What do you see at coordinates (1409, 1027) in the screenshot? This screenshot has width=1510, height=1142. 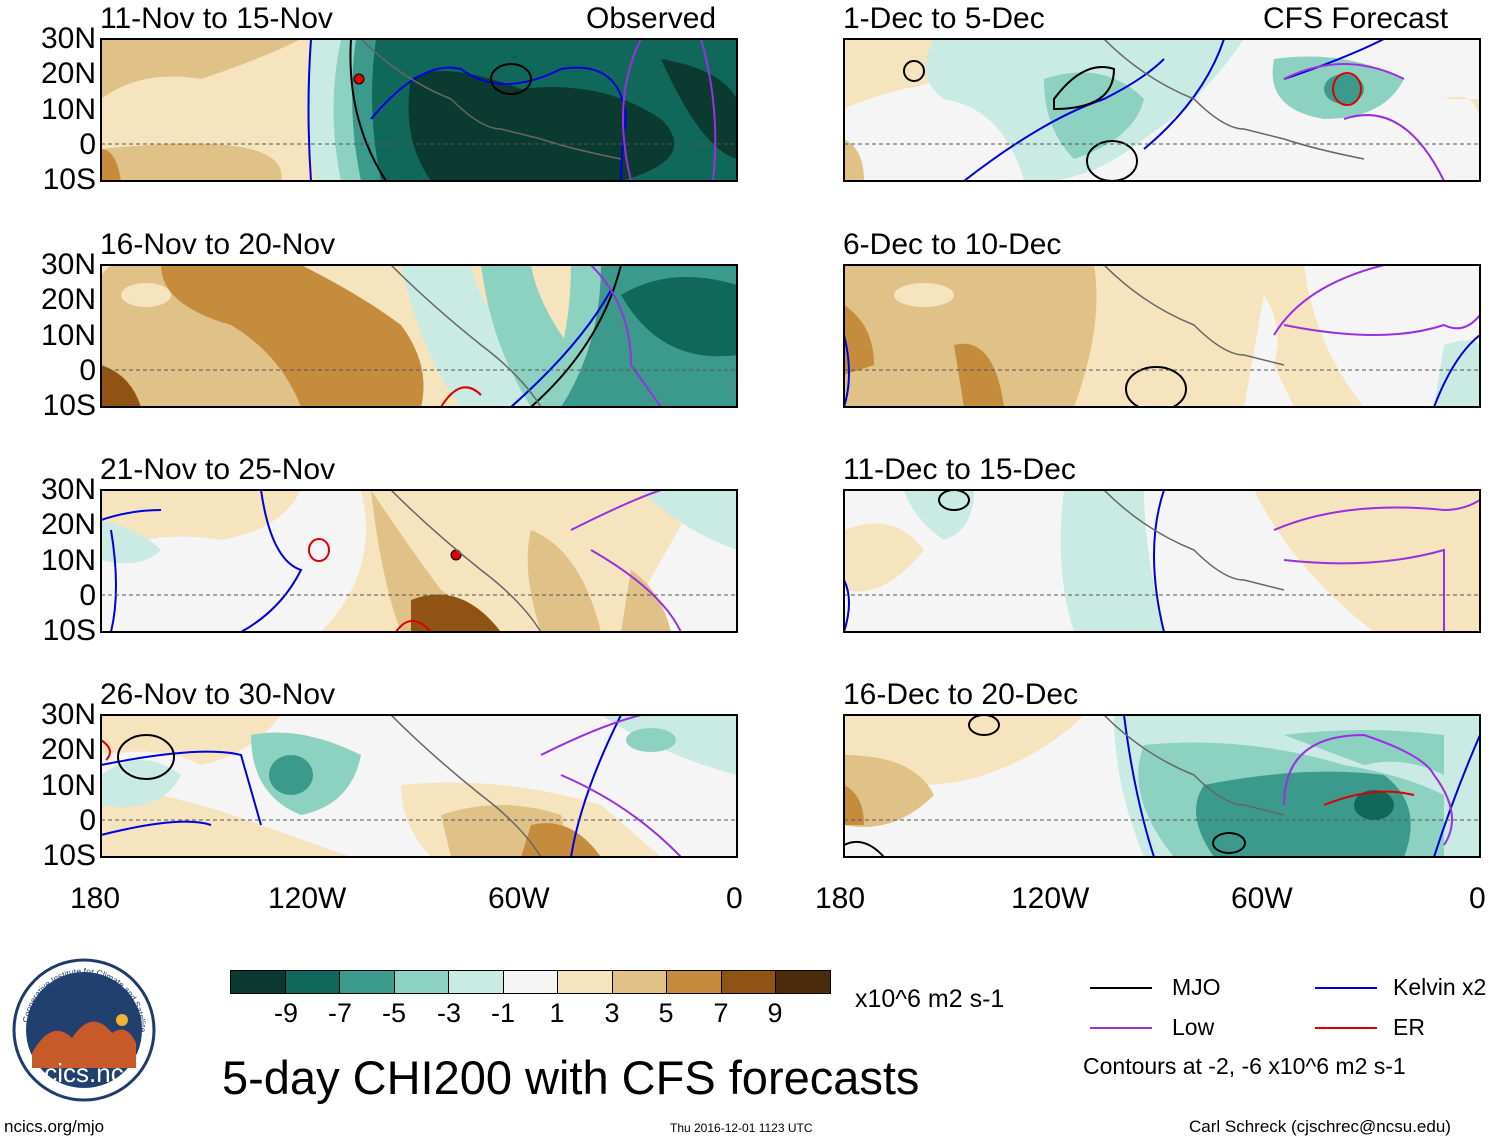 I see `legend-label-er: ER` at bounding box center [1409, 1027].